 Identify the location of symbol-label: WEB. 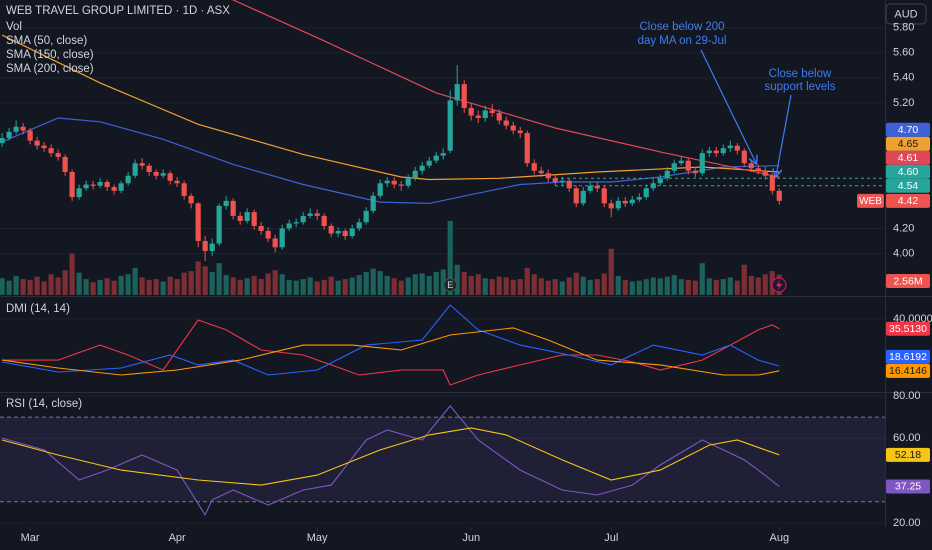
(870, 201).